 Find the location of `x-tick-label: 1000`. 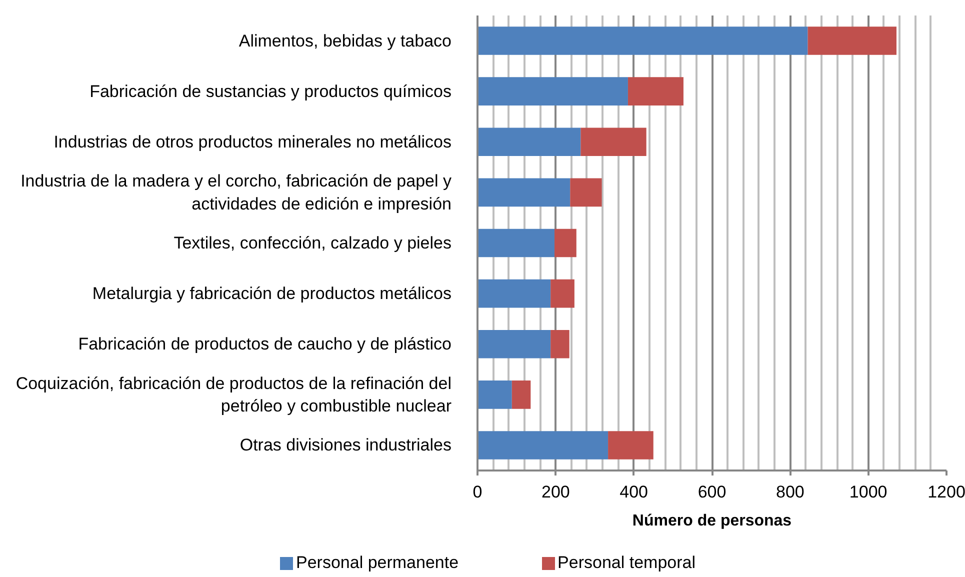

x-tick-label: 1000 is located at coordinates (868, 492).